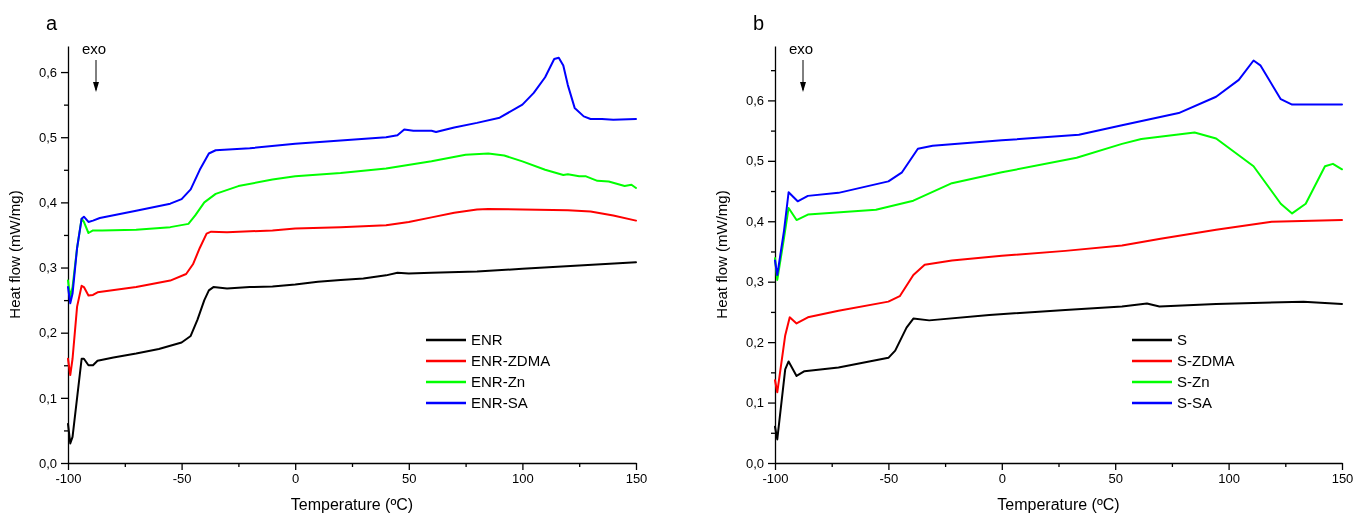  Describe the element at coordinates (1206, 360) in the screenshot. I see `legend-label: S-ZDMA` at that location.